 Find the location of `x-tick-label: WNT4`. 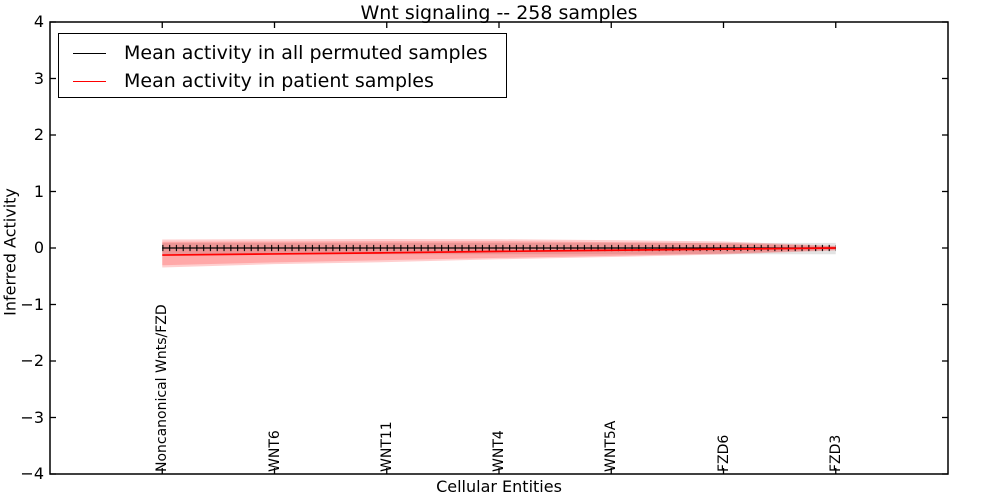

x-tick-label: WNT4 is located at coordinates (499, 451).